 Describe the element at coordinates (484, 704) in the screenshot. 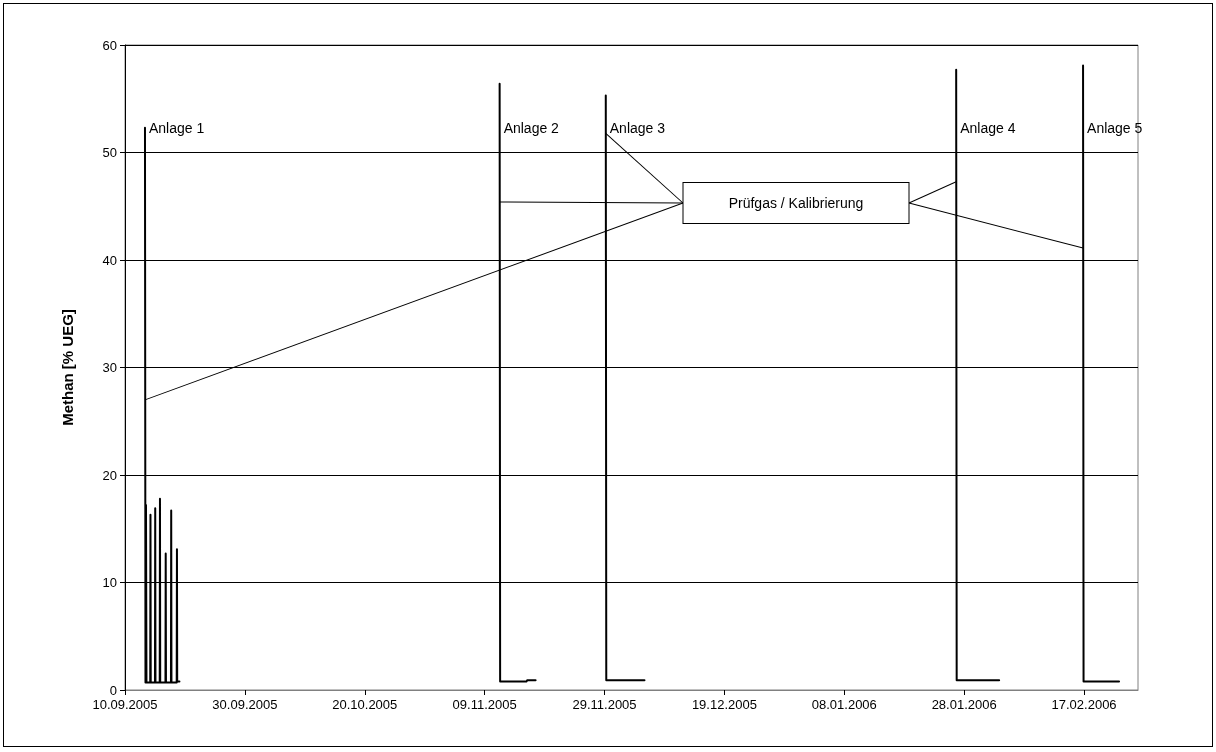

I see `x-tick-label: 09.11.2005` at that location.